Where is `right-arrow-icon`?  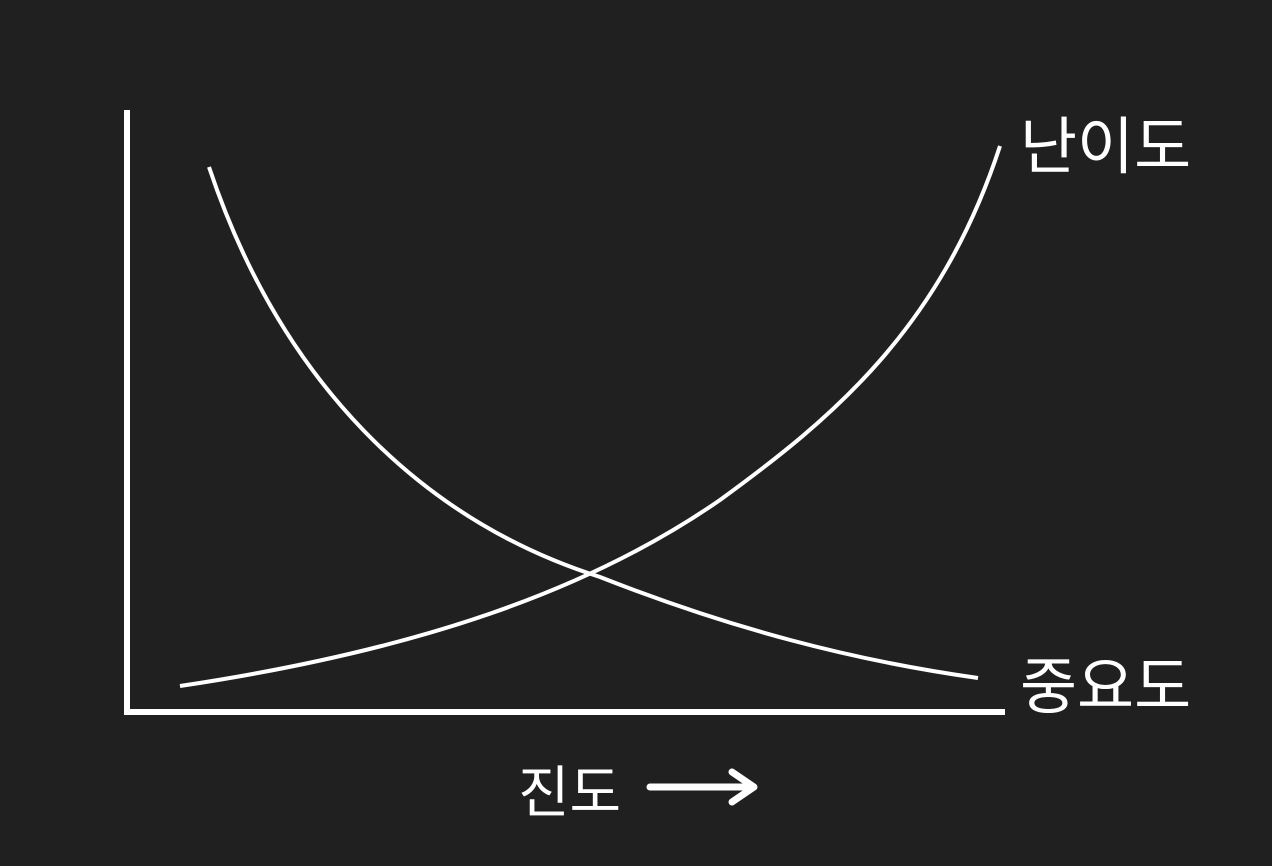
right-arrow-icon is located at coordinates (702, 787).